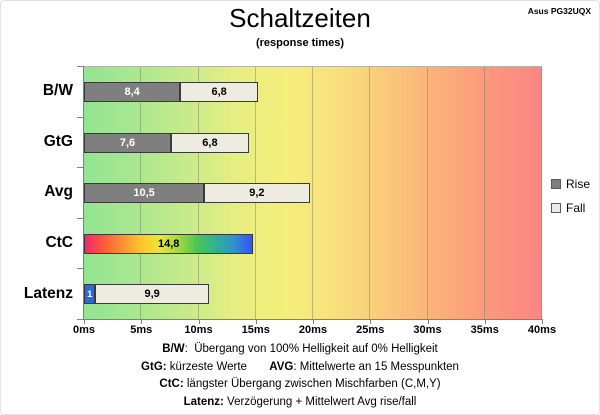 The image size is (600, 415). What do you see at coordinates (542, 330) in the screenshot?
I see `x-tick-label: 40ms` at bounding box center [542, 330].